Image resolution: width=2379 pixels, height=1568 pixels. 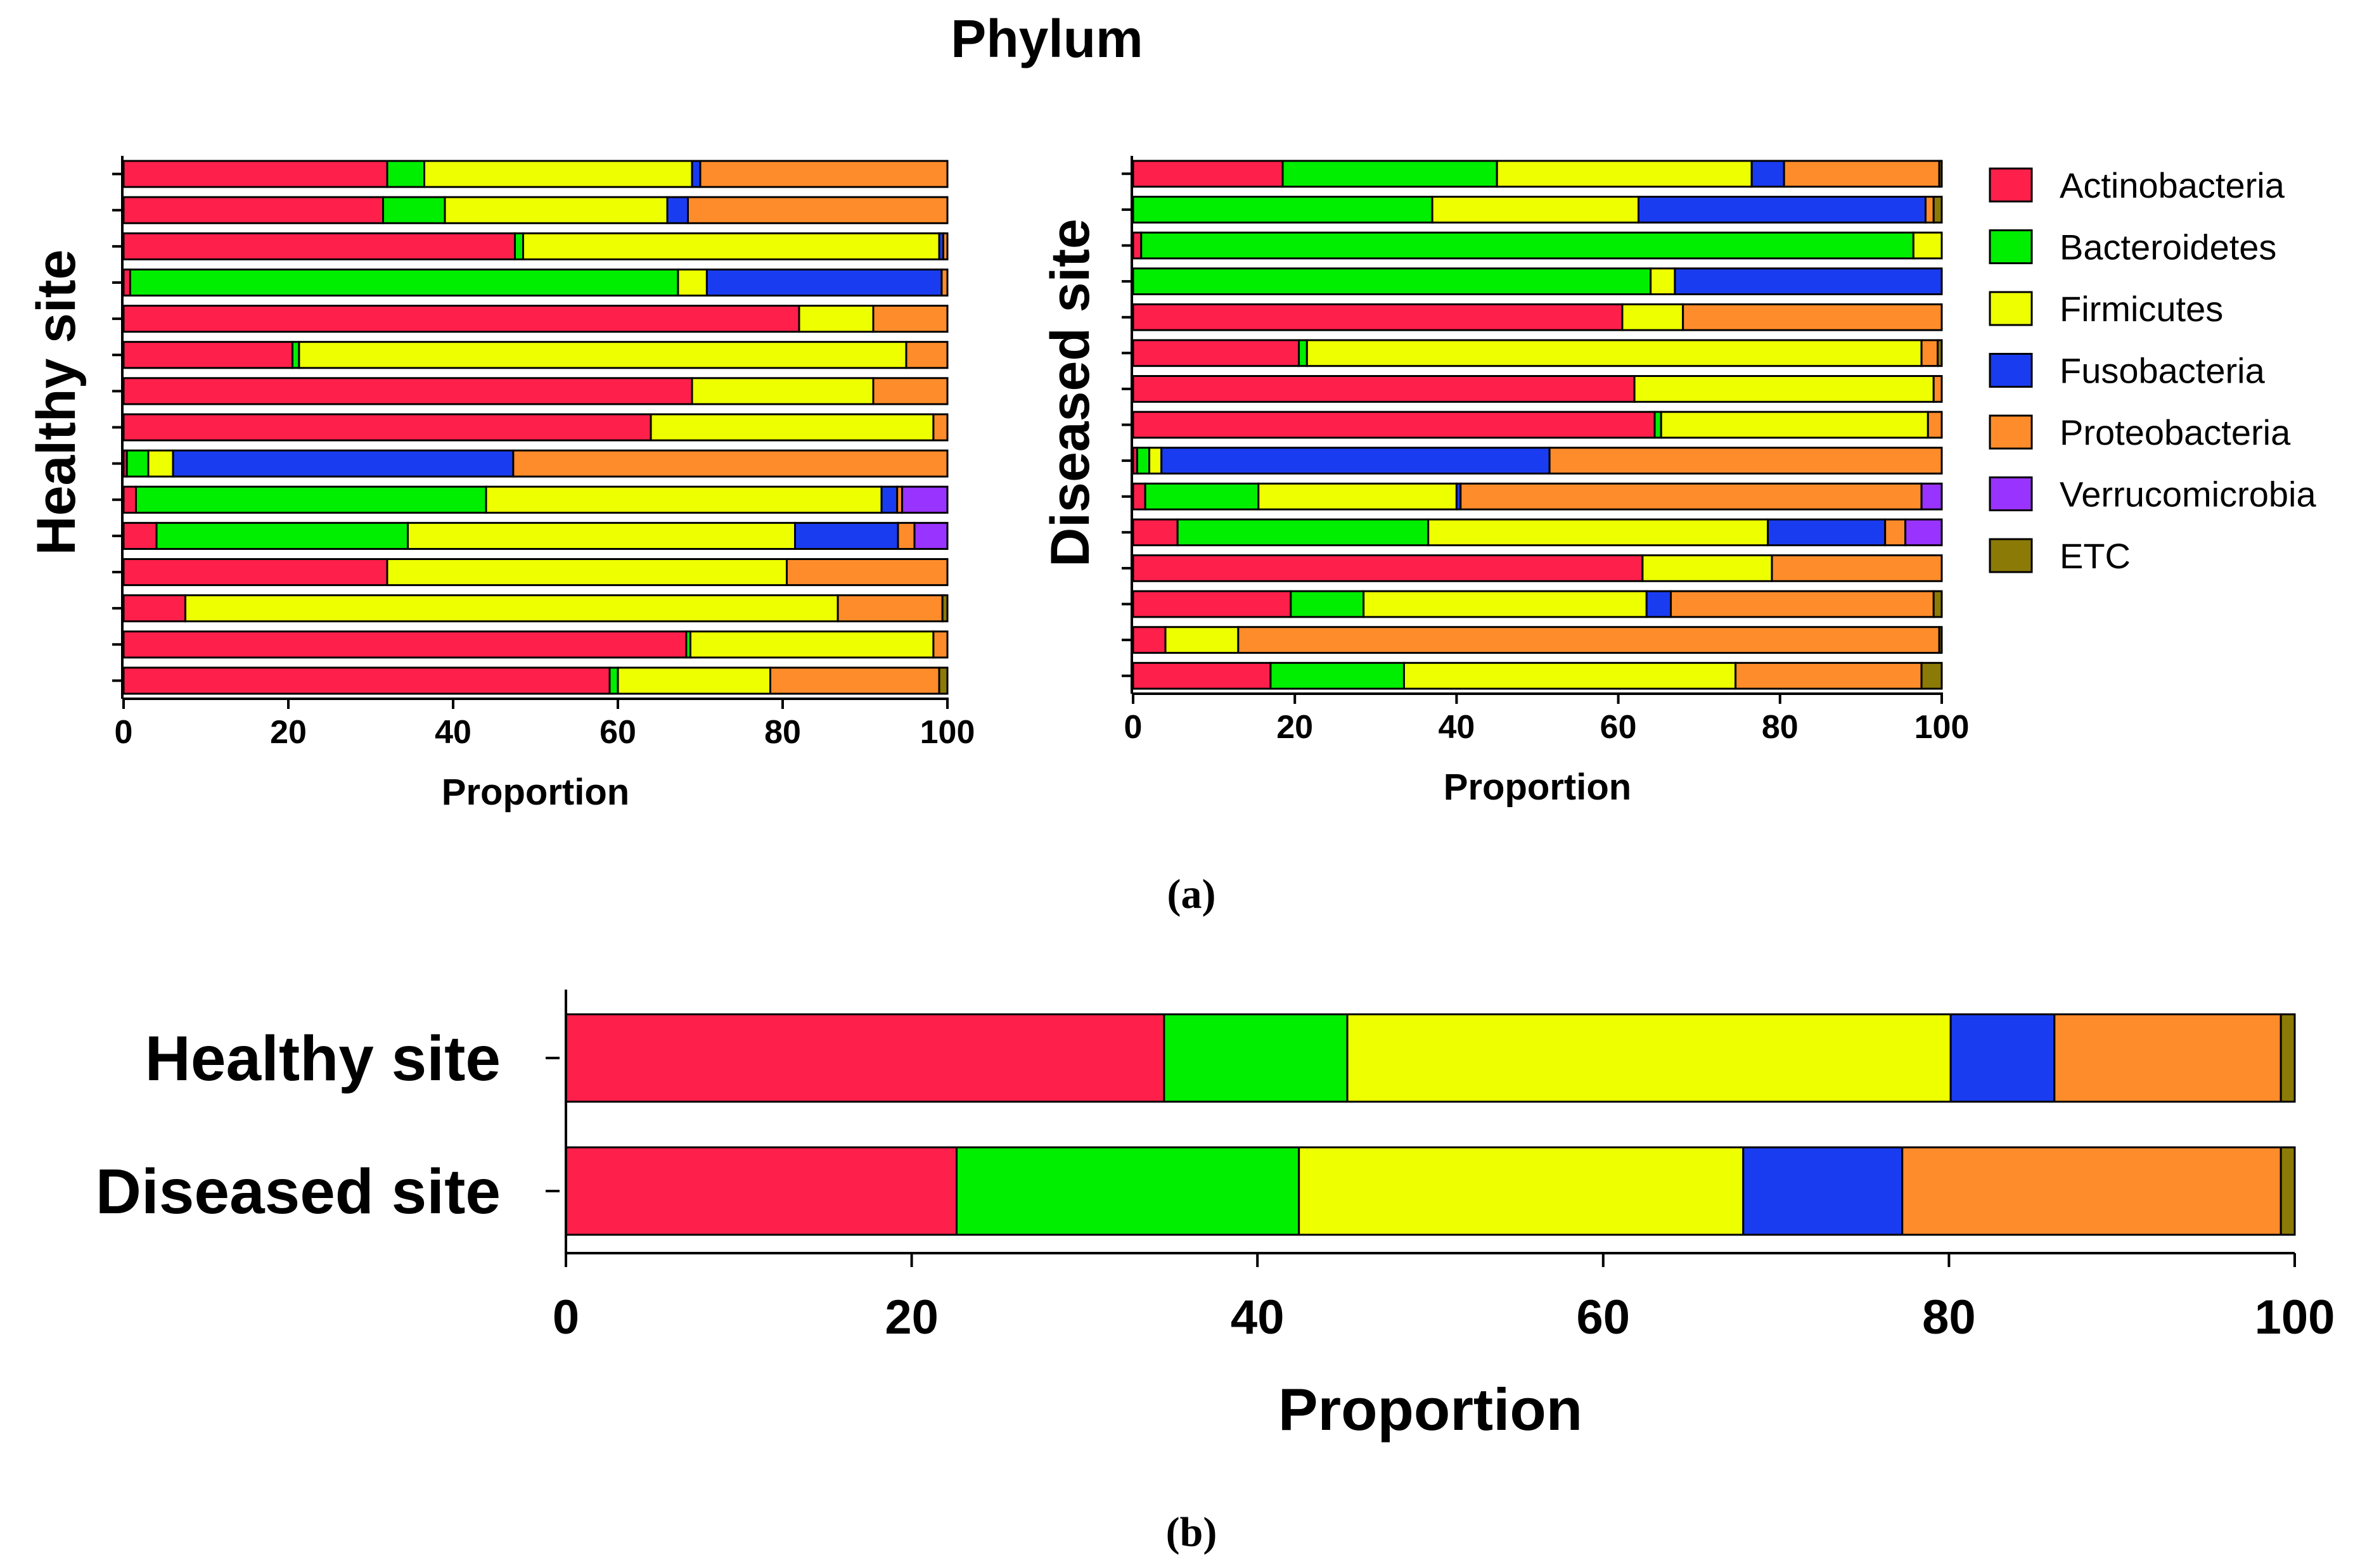 I want to click on bar-row-9-firmicutes, so click(x=160, y=463).